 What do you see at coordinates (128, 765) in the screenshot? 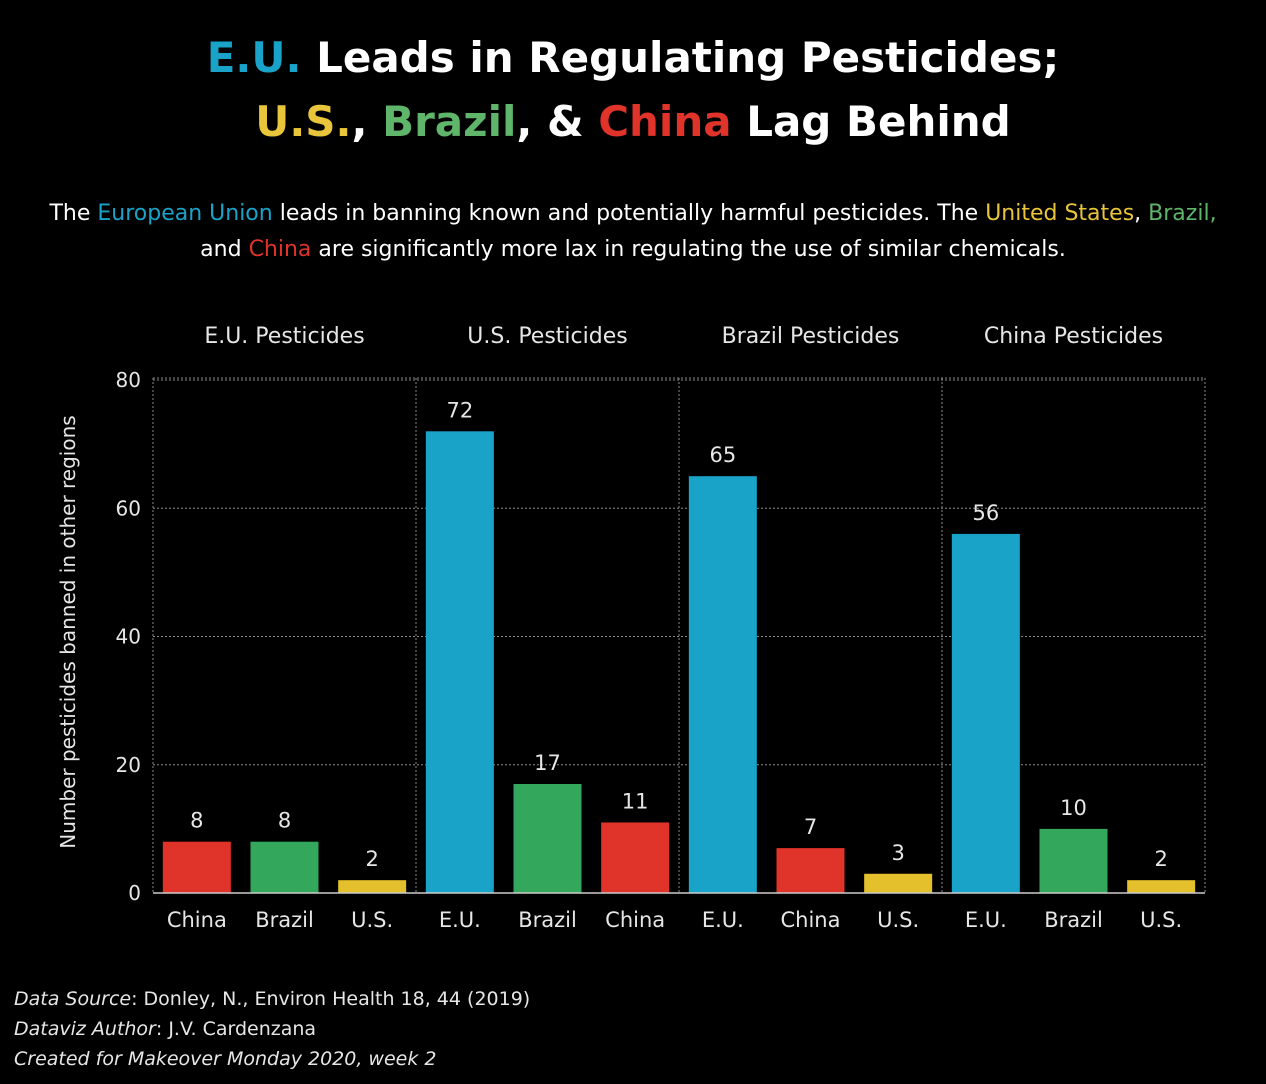
I see `y-tick-label: 20` at bounding box center [128, 765].